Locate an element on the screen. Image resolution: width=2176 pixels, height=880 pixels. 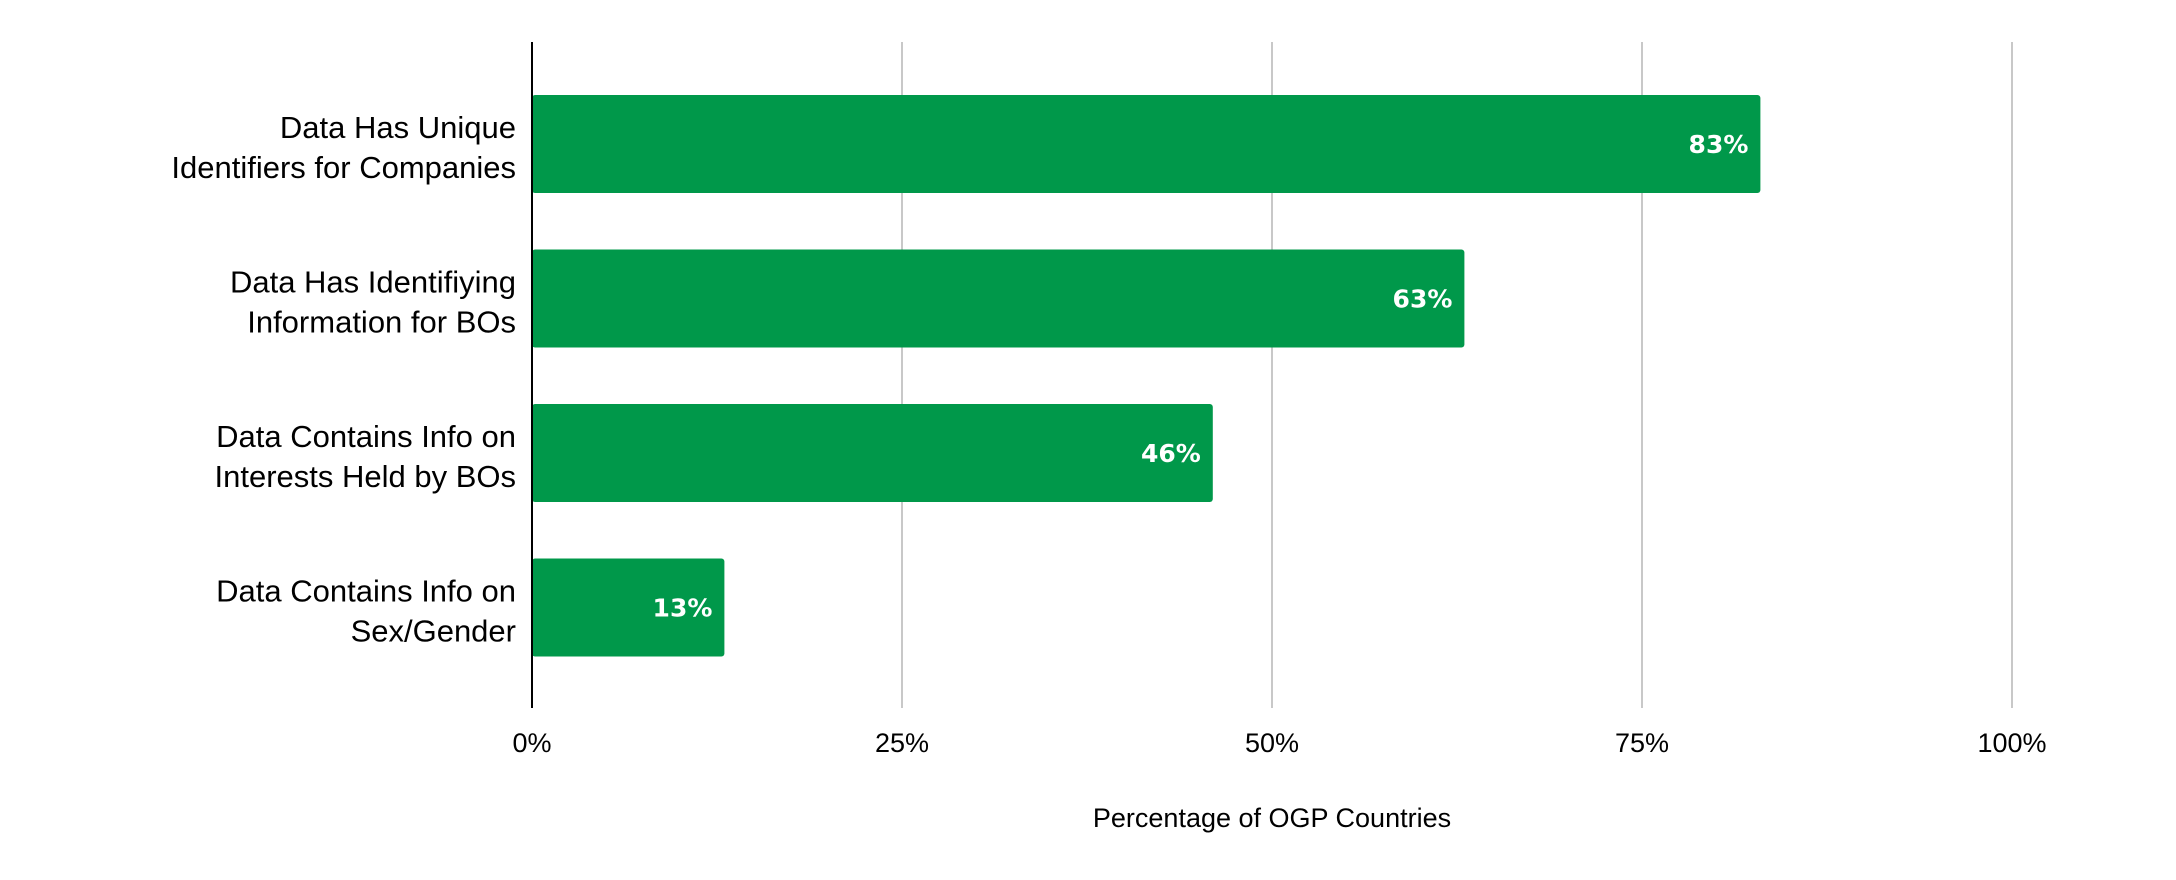
x-tick-labels: 0% 25% 50% 75% 100% is located at coordinates (1279, 743).